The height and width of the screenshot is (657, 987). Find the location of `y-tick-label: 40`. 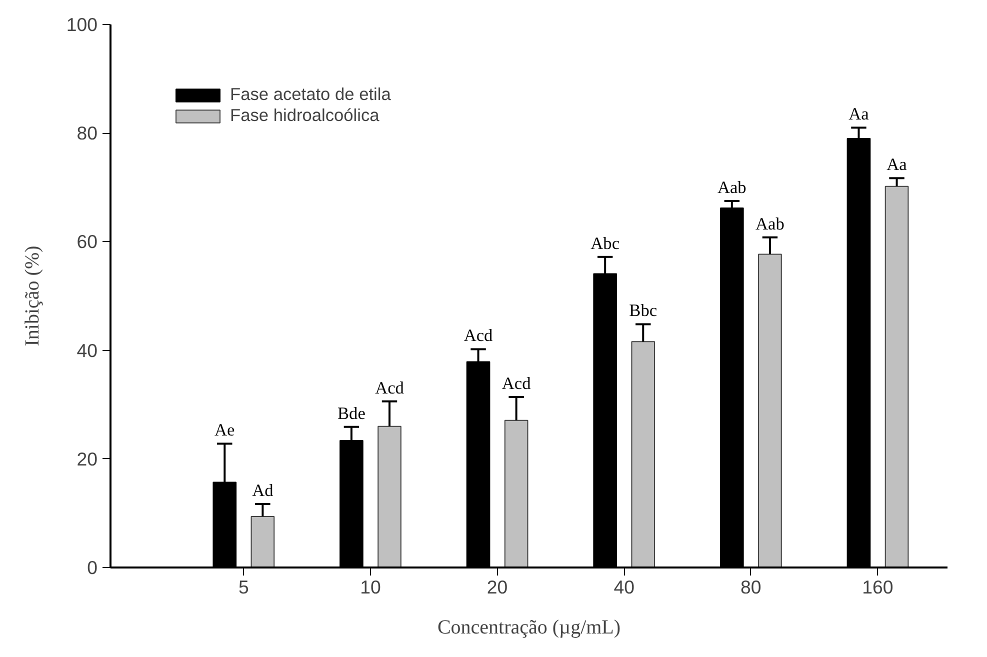

y-tick-label: 40 is located at coordinates (87, 350).